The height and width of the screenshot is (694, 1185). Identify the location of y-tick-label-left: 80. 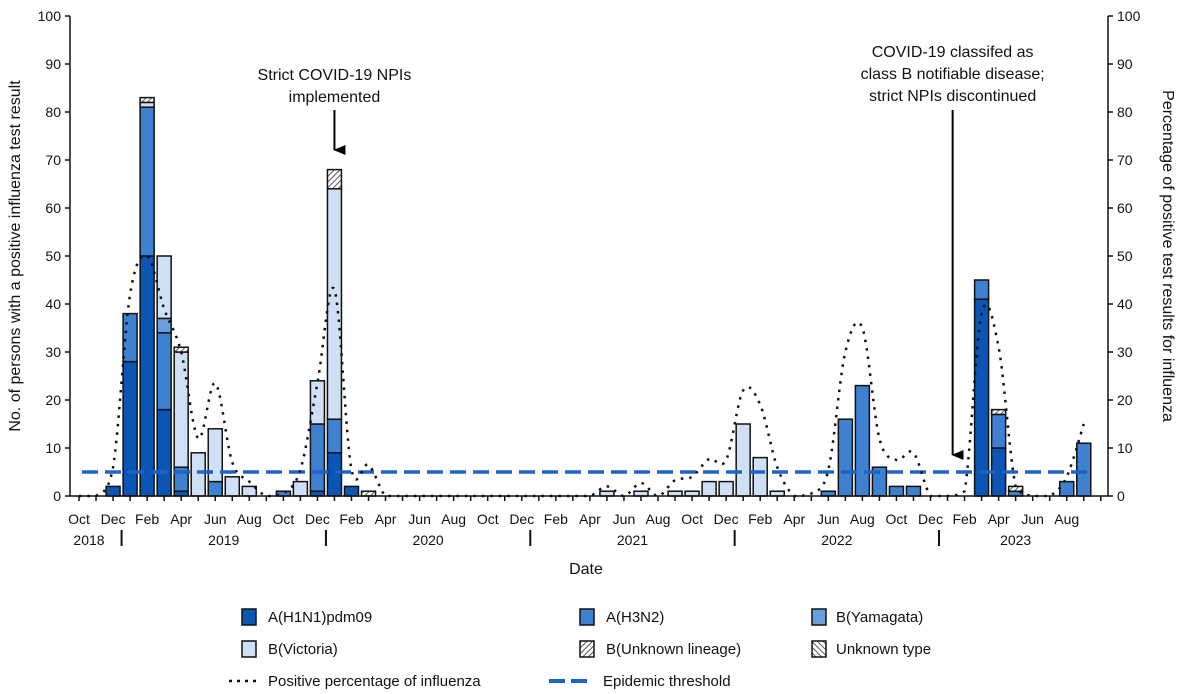
(53, 112).